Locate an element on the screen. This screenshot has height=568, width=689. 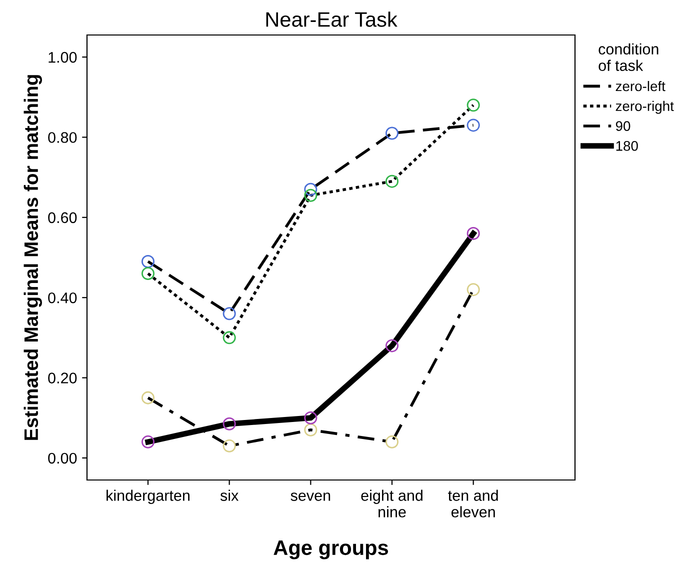
y-tick-label: 0.20 is located at coordinates (62, 378).